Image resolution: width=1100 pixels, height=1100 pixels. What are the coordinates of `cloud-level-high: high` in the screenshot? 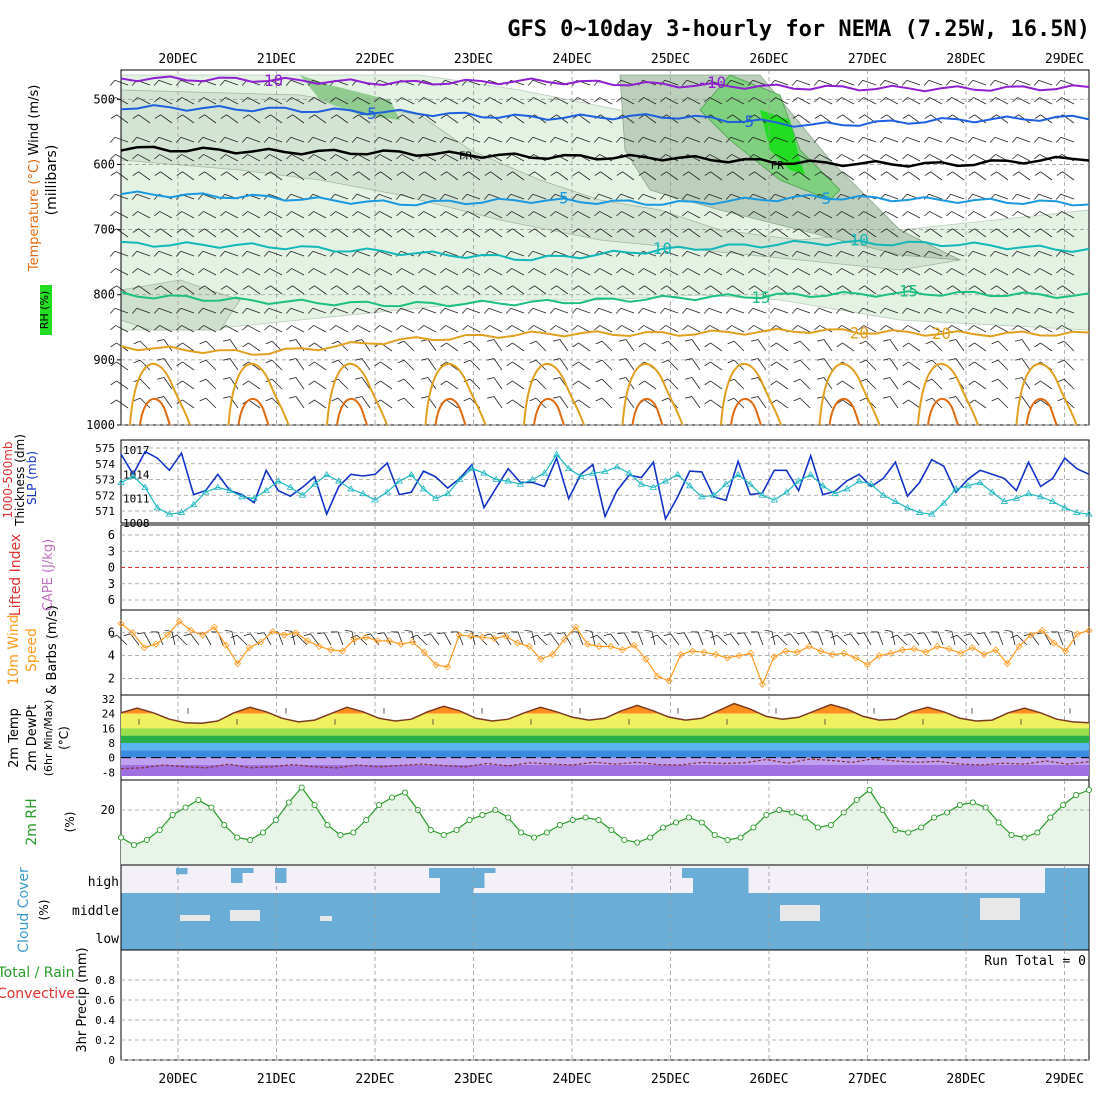 It's located at (103, 882).